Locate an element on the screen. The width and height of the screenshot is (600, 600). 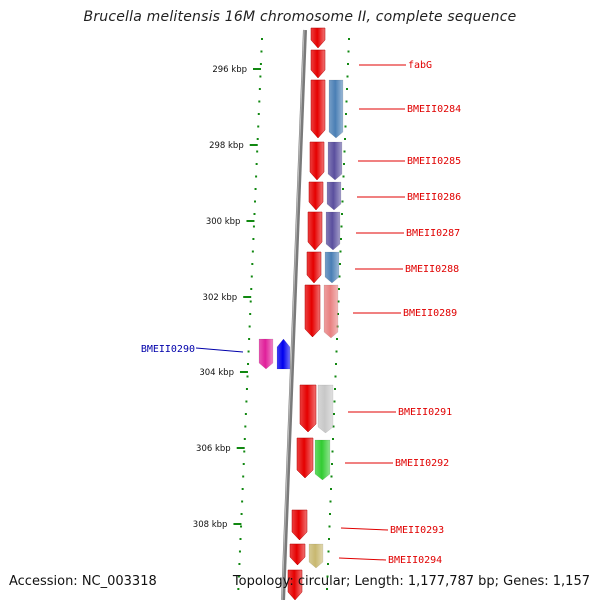
gene-label: BMEII0287 is located at coordinates (433, 233).